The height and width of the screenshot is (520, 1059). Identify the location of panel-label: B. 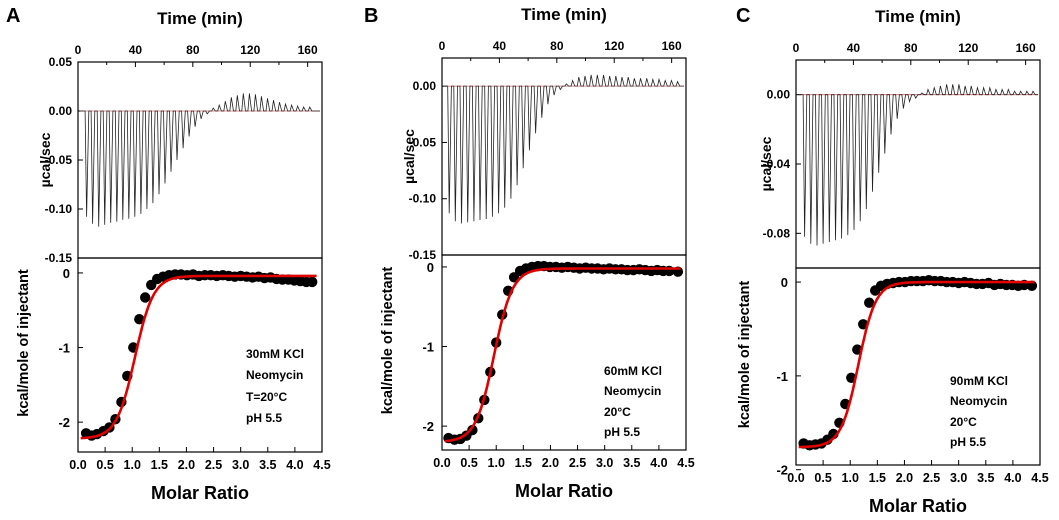
(371, 16).